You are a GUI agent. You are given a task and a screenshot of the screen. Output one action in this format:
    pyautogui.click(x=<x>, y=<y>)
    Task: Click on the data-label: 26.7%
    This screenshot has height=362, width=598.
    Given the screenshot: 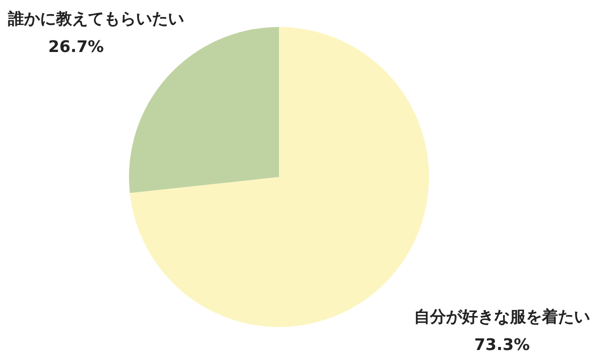 What is the action you would take?
    pyautogui.click(x=76, y=46)
    